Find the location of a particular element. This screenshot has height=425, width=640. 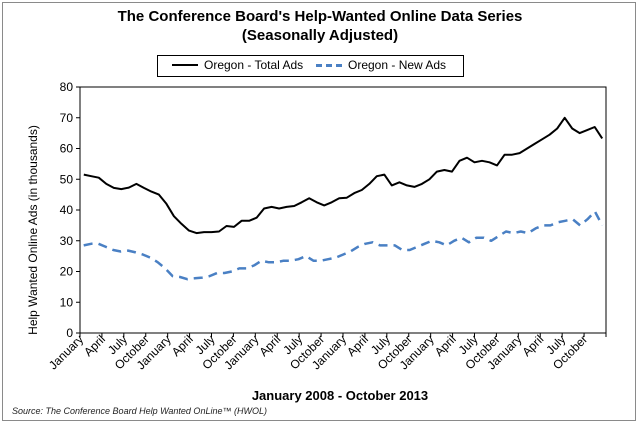

y-tick-label: 70 is located at coordinates (67, 118).